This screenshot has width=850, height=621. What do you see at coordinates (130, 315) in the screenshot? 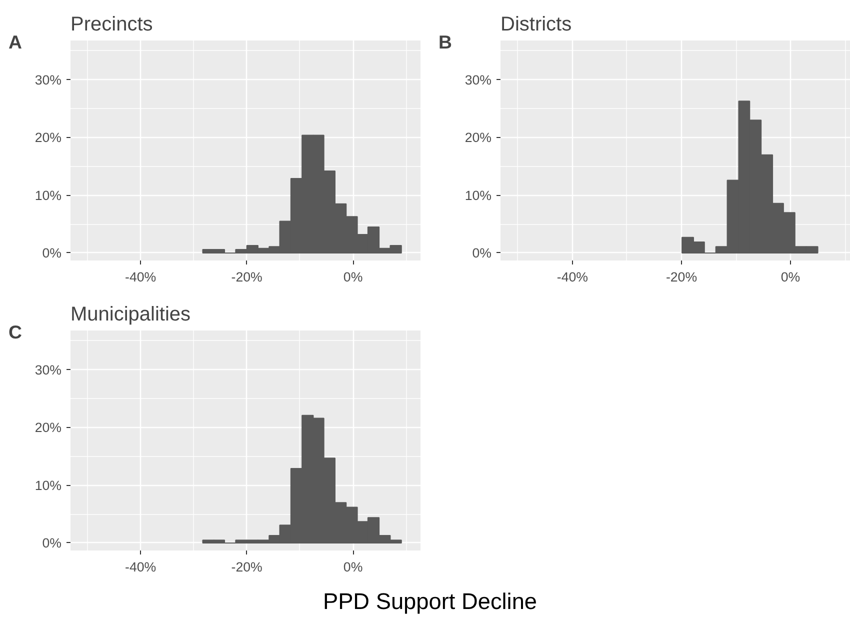
I see `chart-title: Municipalities` at bounding box center [130, 315].